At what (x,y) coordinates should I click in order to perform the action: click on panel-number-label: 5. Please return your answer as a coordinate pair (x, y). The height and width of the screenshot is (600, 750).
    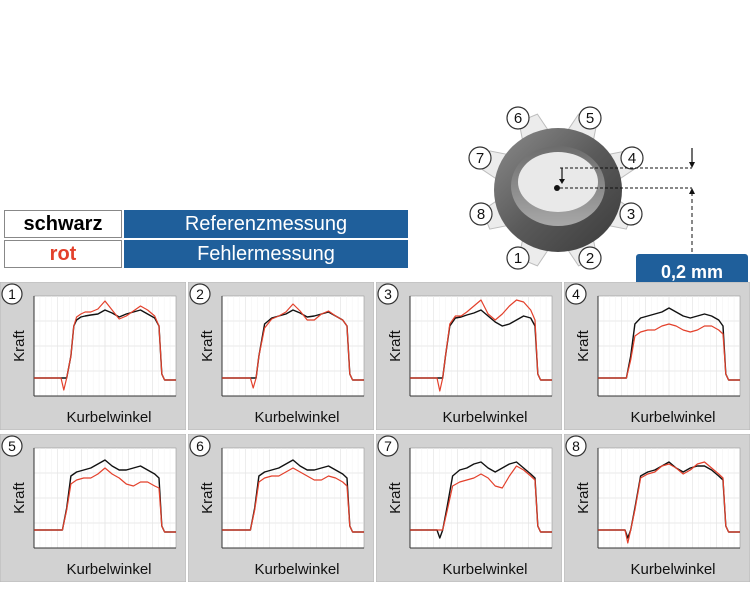
    Looking at the image, I should click on (12, 446).